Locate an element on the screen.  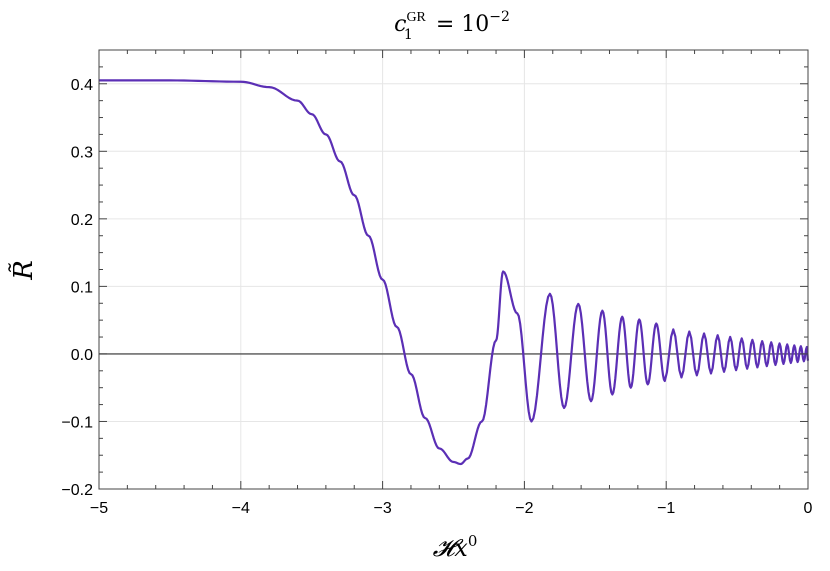
x-tick-label: −4 is located at coordinates (241, 508).